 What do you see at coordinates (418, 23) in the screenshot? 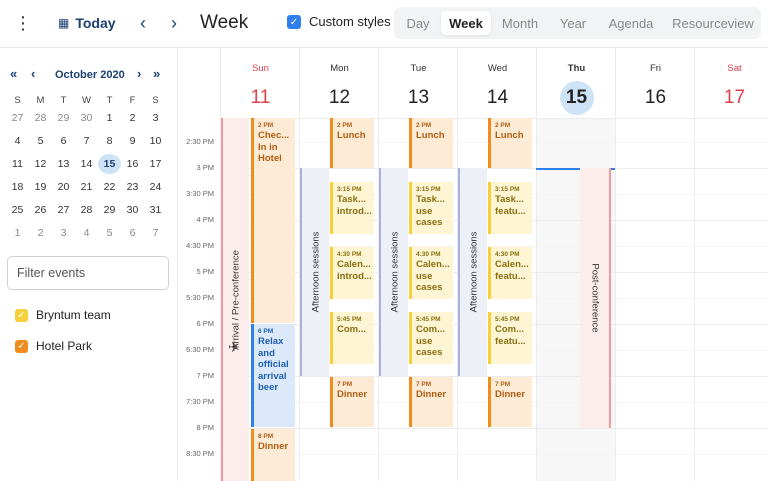
I see `mode-day-tab: Day` at bounding box center [418, 23].